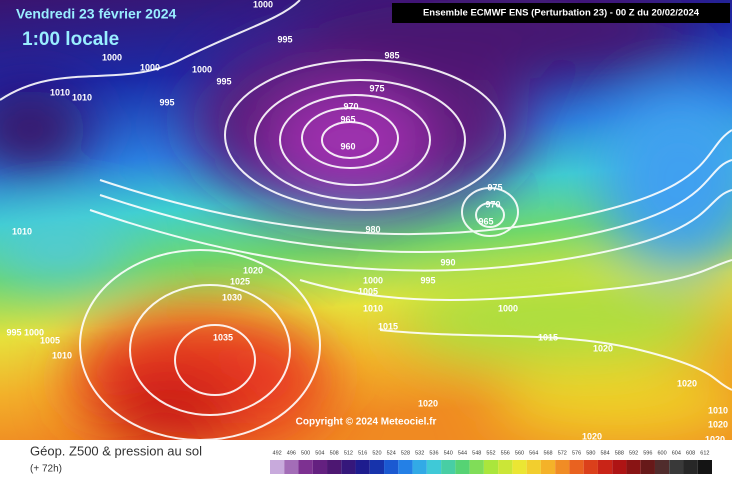 The width and height of the screenshot is (732, 478). I want to click on date: Vendredi 23 février 2024, so click(96, 14).